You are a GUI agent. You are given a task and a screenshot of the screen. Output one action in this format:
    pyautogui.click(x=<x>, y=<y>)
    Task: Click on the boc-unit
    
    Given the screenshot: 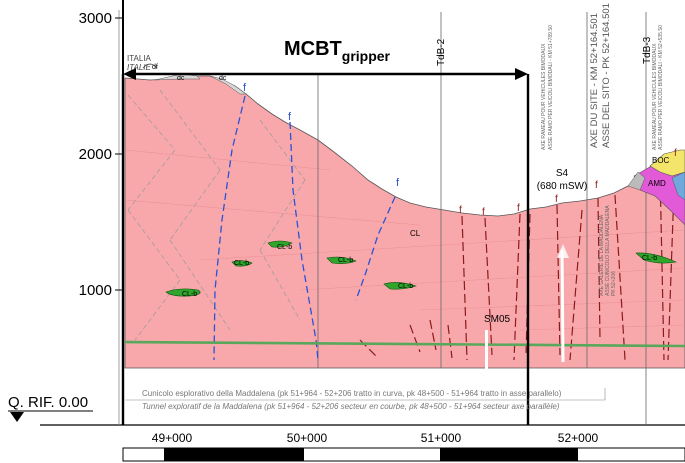 What is the action you would take?
    pyautogui.click(x=667, y=163)
    